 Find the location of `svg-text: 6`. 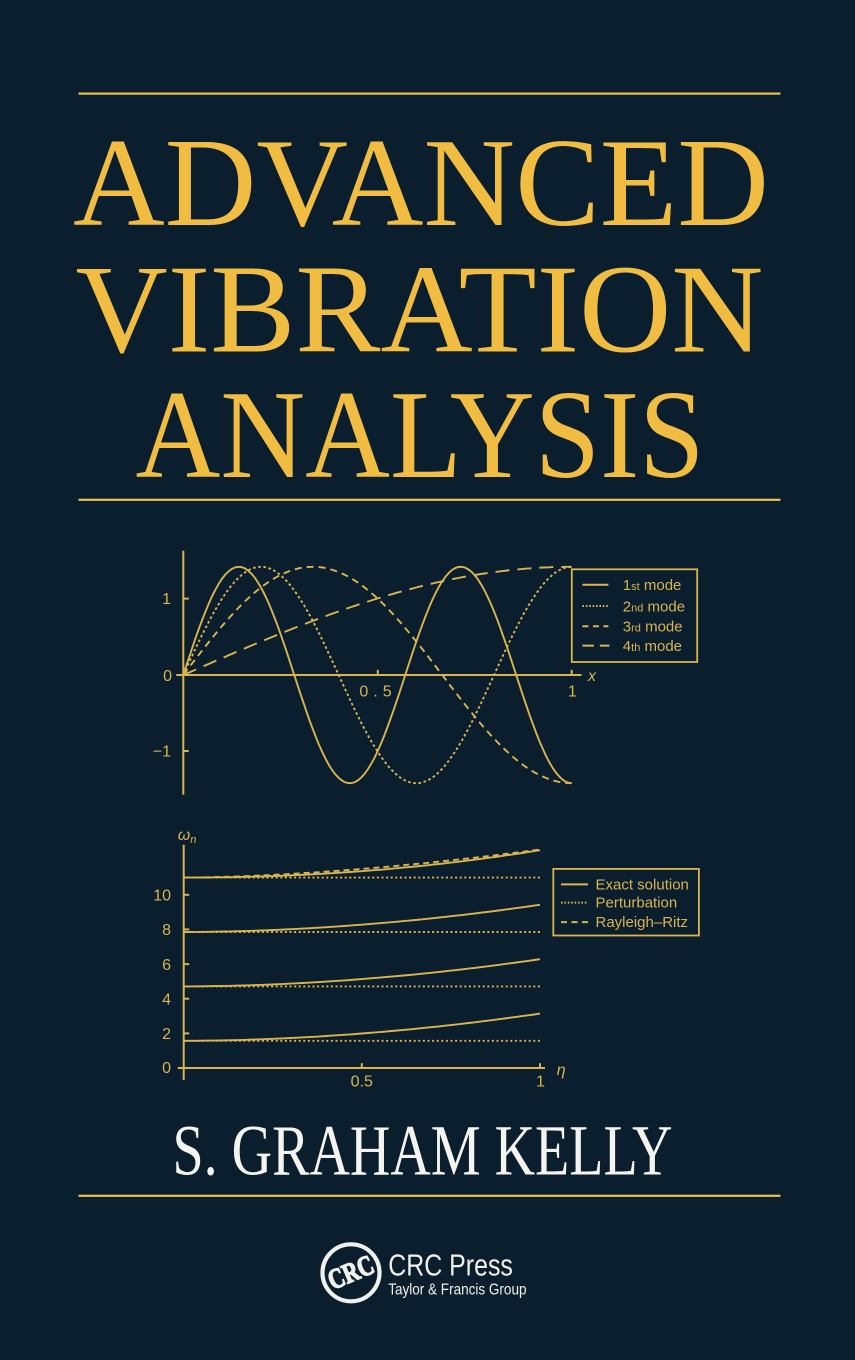

svg-text: 6 is located at coordinates (166, 965).